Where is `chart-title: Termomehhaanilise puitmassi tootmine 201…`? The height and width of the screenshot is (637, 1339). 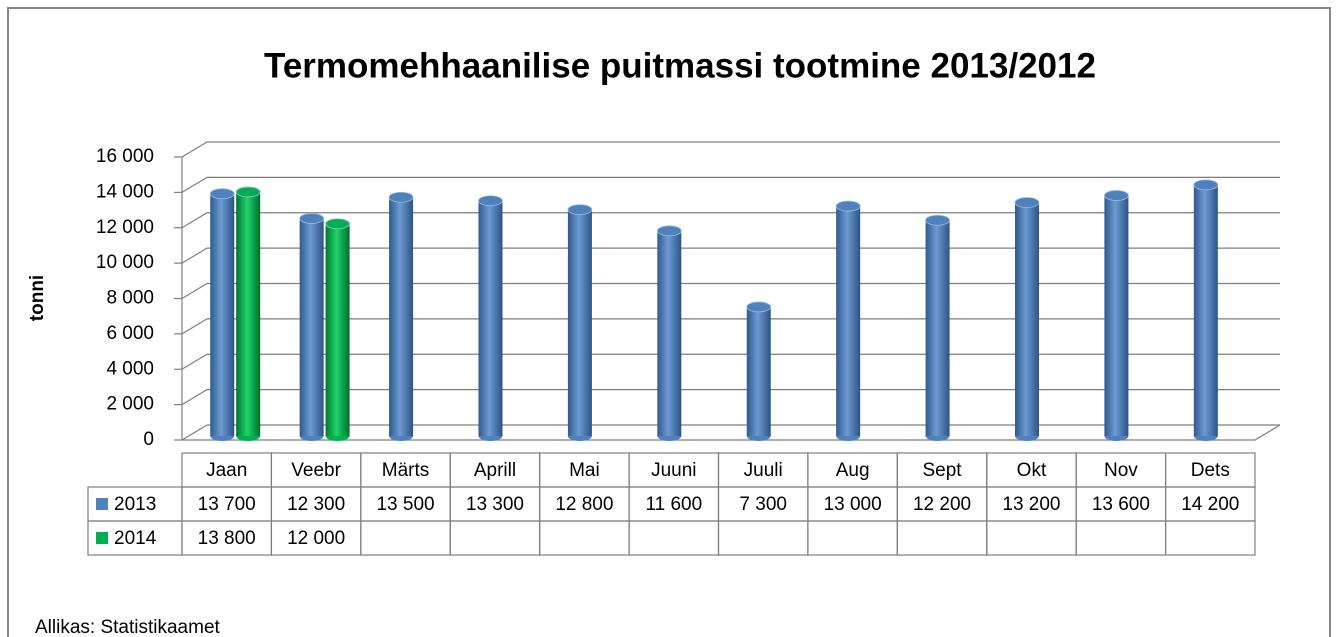 chart-title: Termomehhaanilise puitmassi tootmine 201… is located at coordinates (680, 65).